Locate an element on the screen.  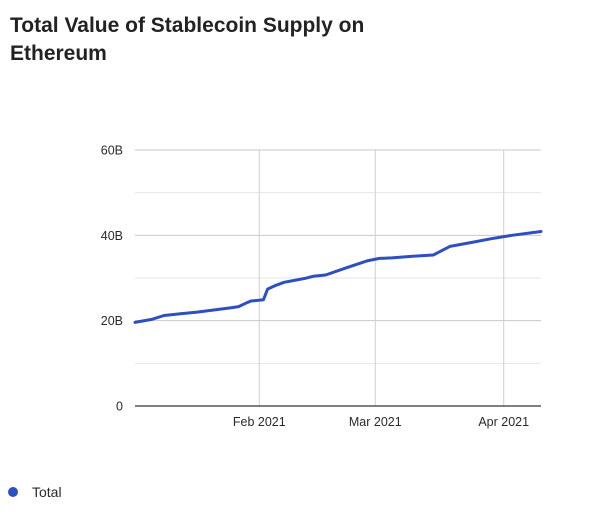
series-line-total is located at coordinates (338, 277).